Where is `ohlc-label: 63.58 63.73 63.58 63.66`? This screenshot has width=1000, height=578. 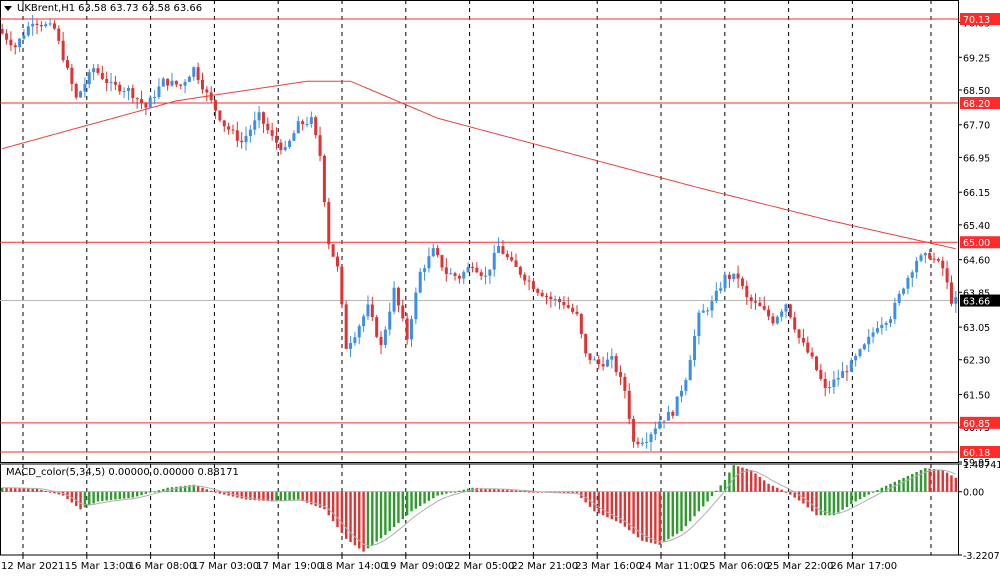
ohlc-label: 63.58 63.73 63.58 63.66 is located at coordinates (140, 8).